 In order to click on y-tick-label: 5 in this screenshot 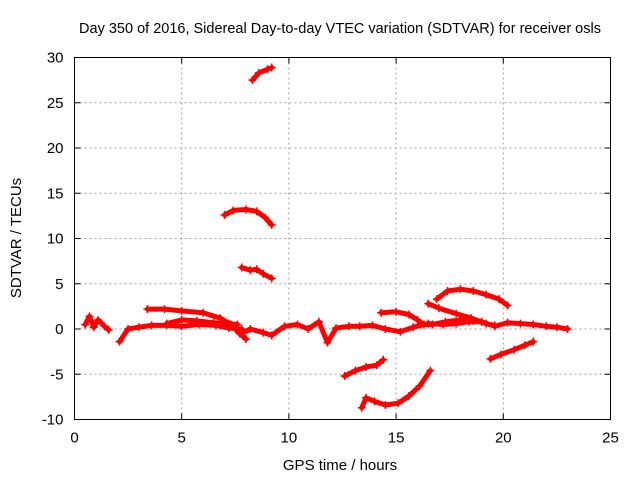, I will do `click(59, 284)`.